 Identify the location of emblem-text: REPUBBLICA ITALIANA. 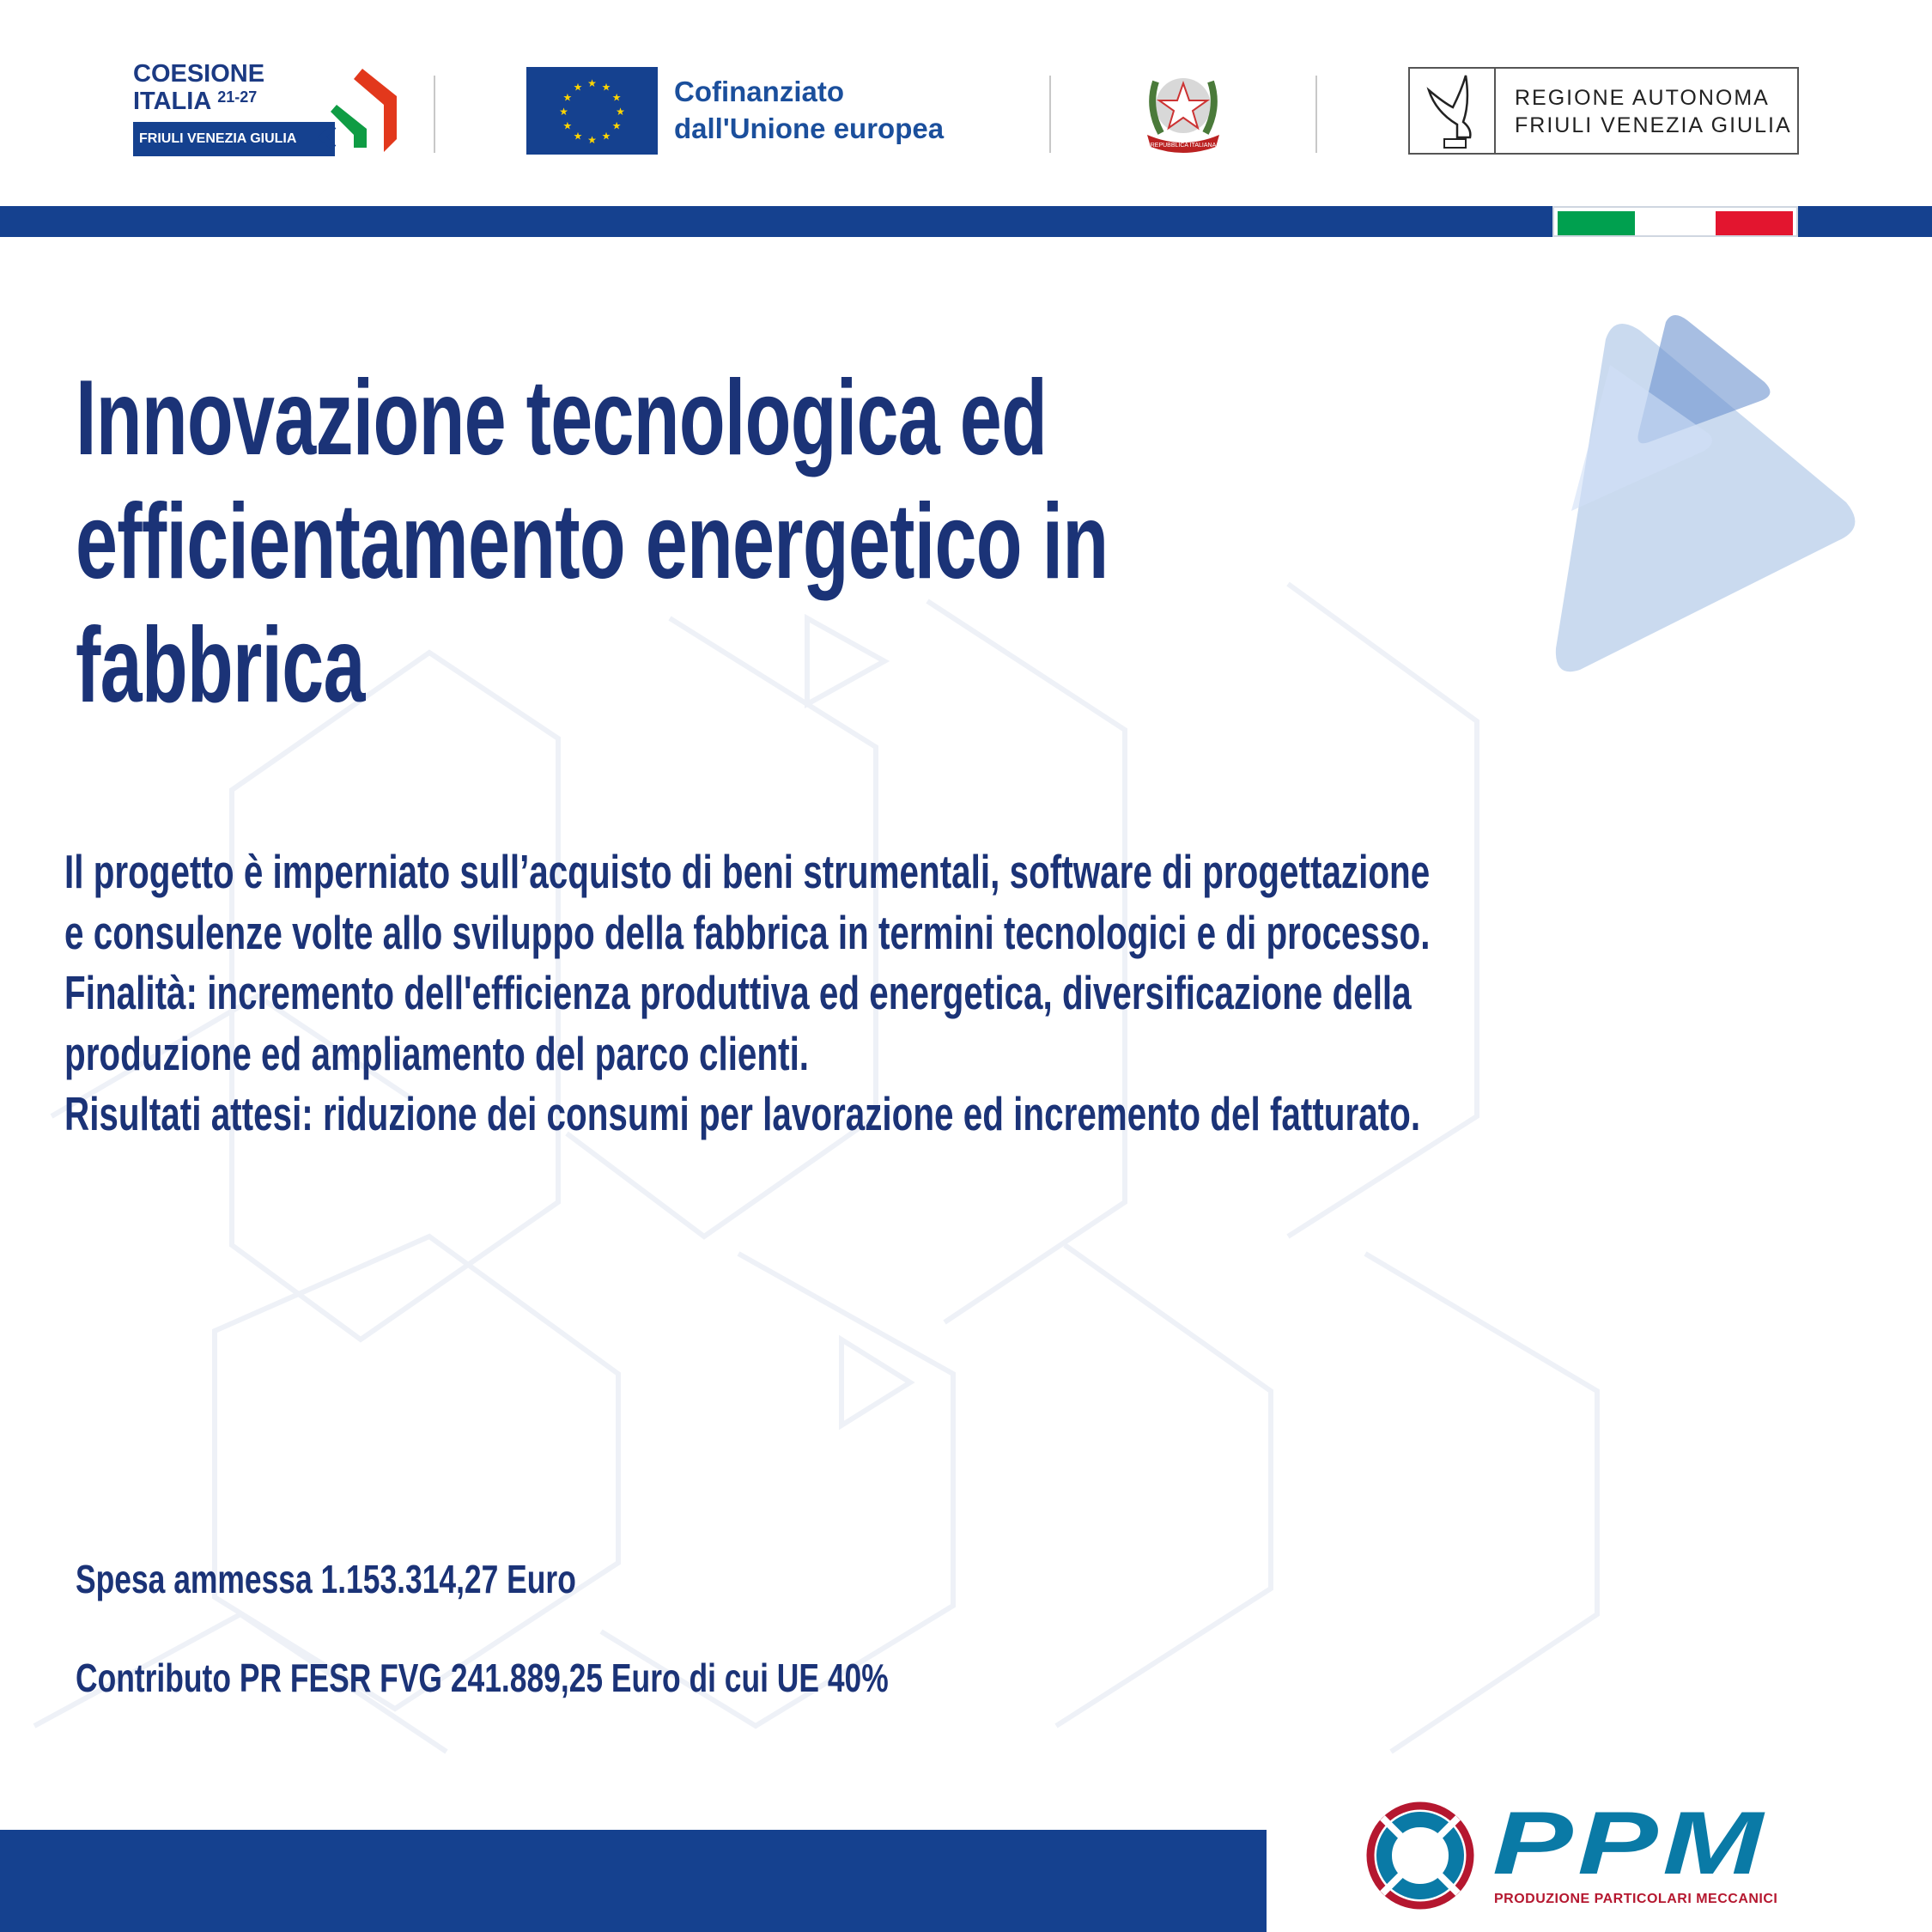
(1184, 146).